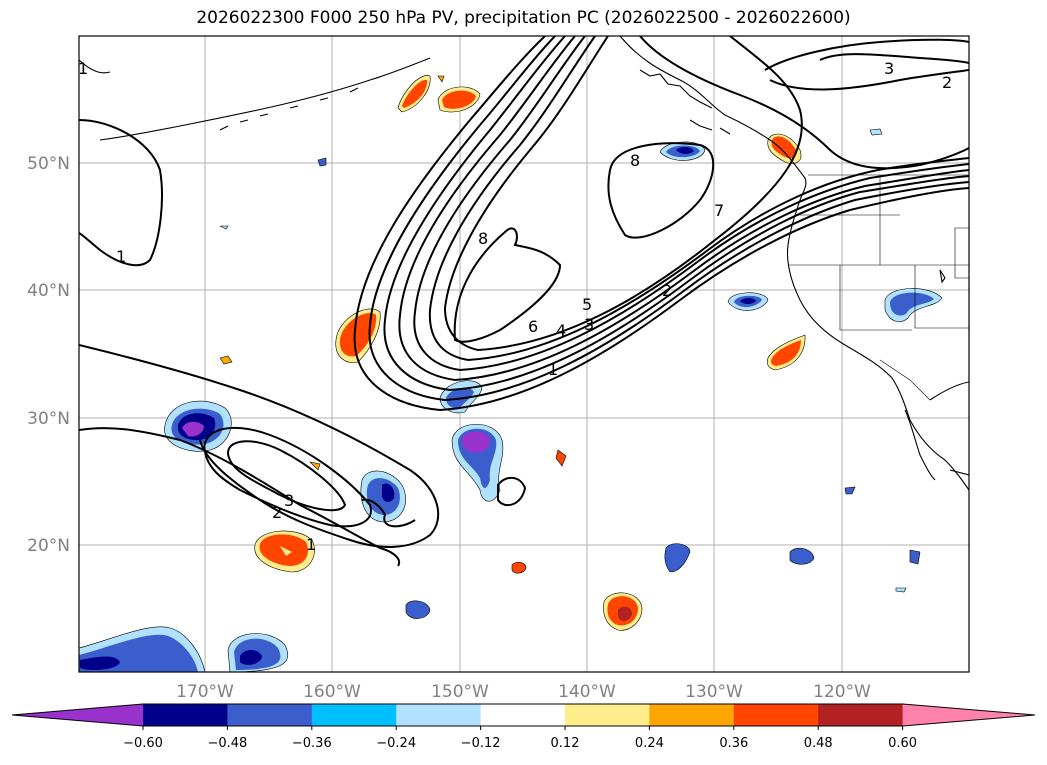  Describe the element at coordinates (284, 551) in the screenshot. I see `positive-anomaly-163w-20n` at that location.